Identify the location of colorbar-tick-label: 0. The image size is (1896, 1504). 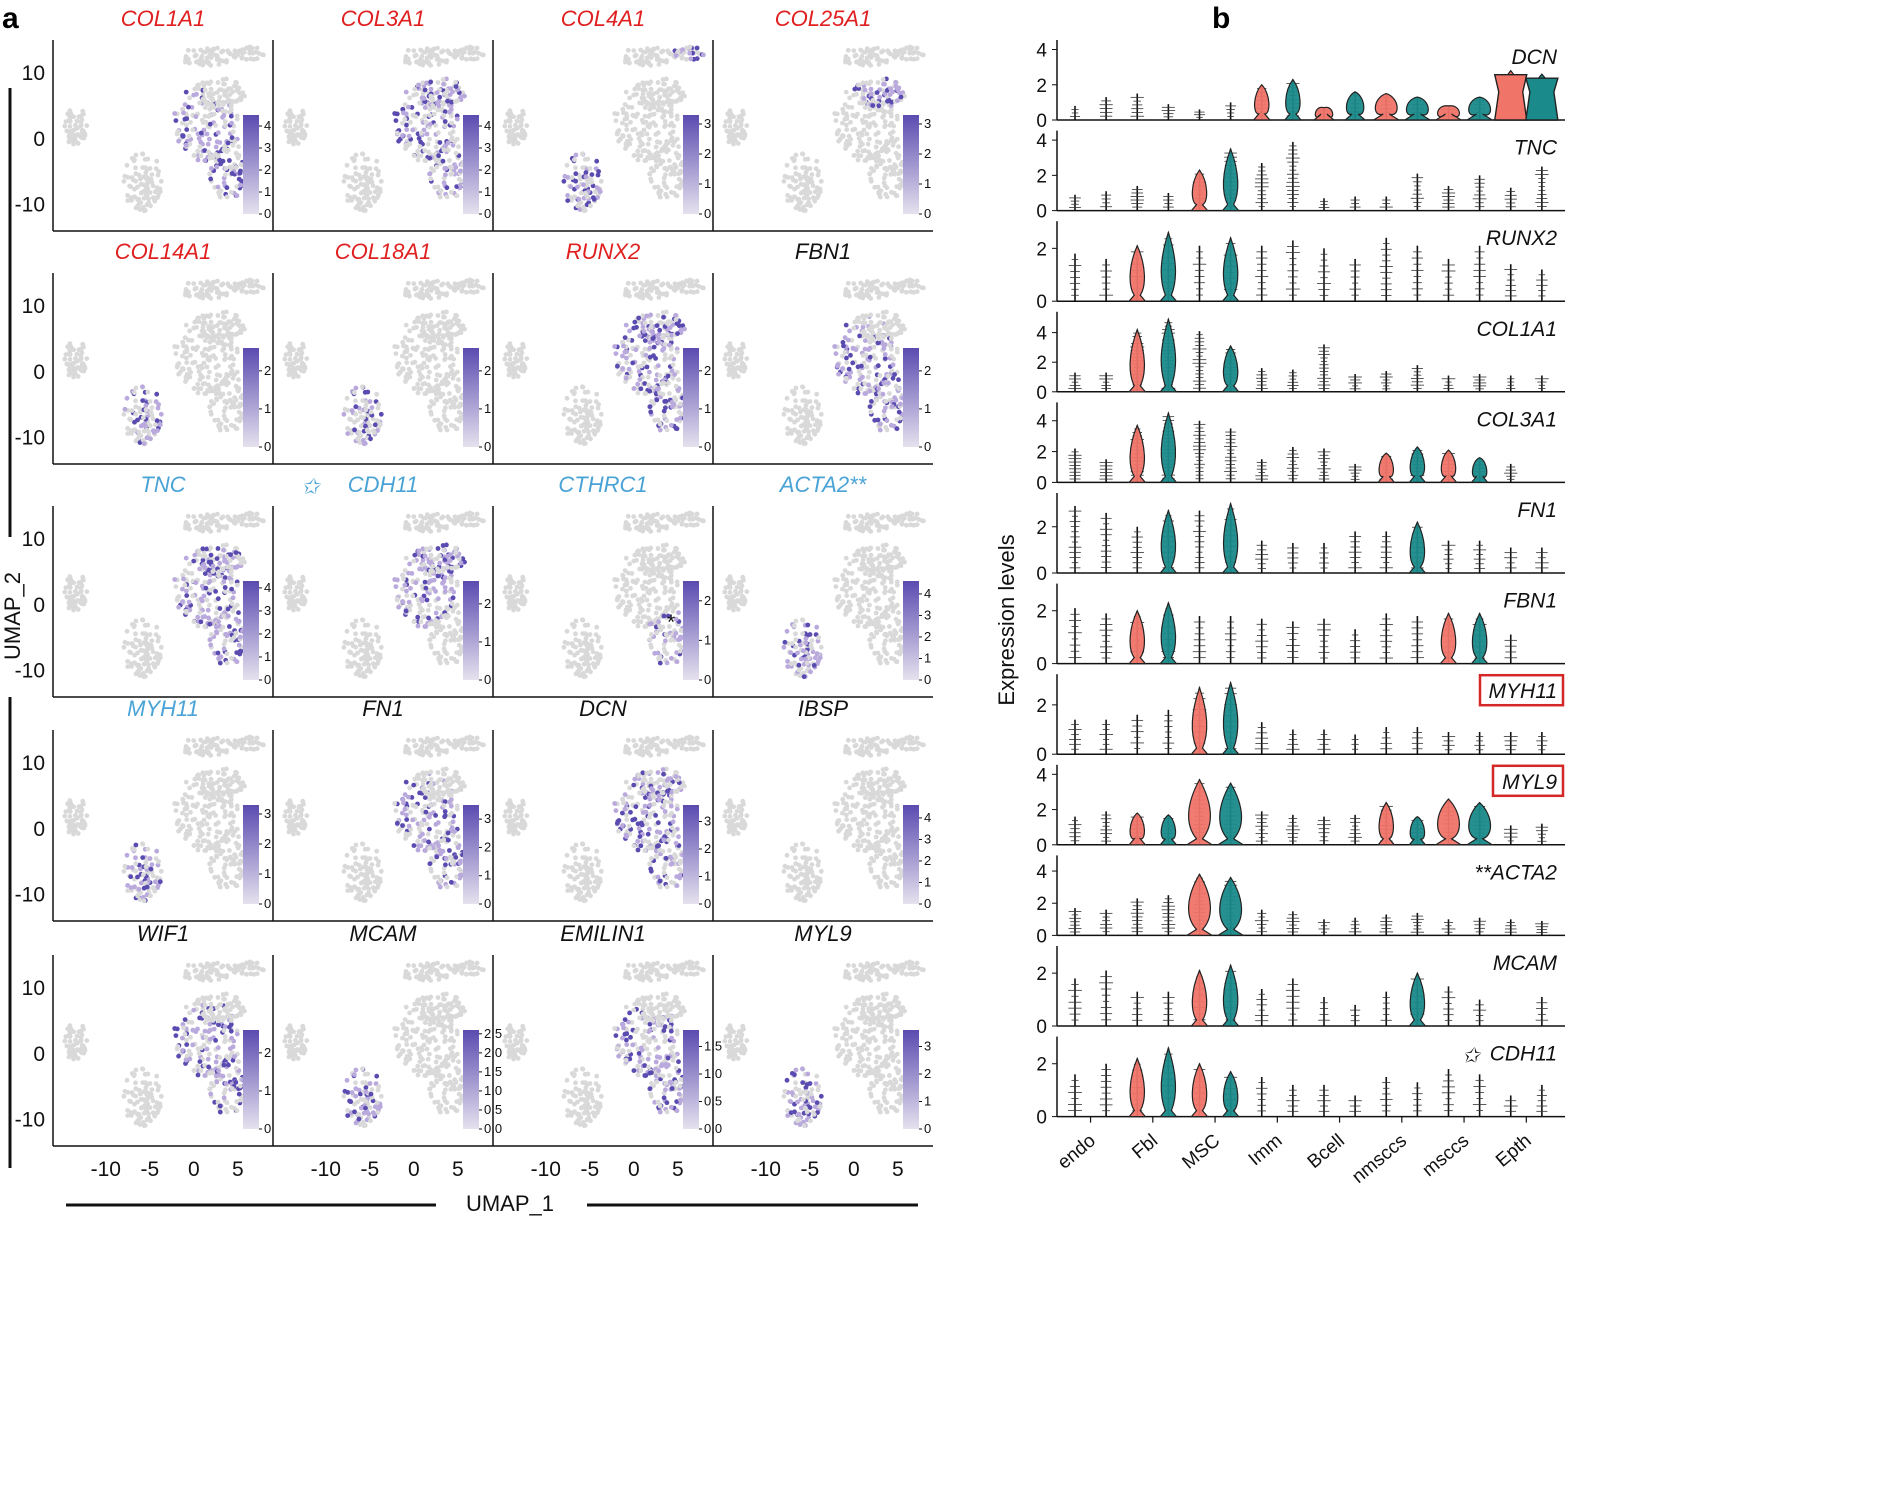
(267, 213).